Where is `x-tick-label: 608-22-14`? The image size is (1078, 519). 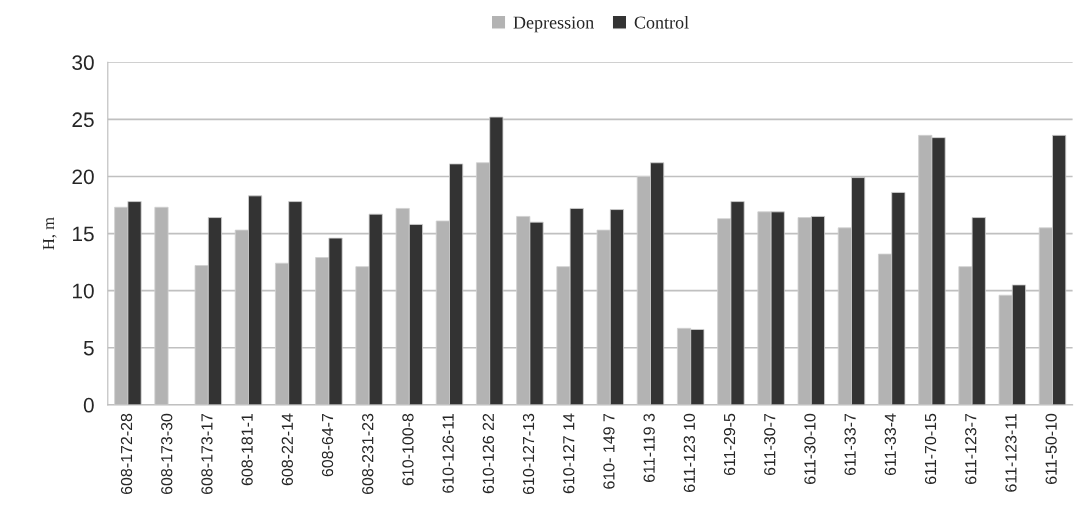
x-tick-label: 608-22-14 is located at coordinates (287, 449).